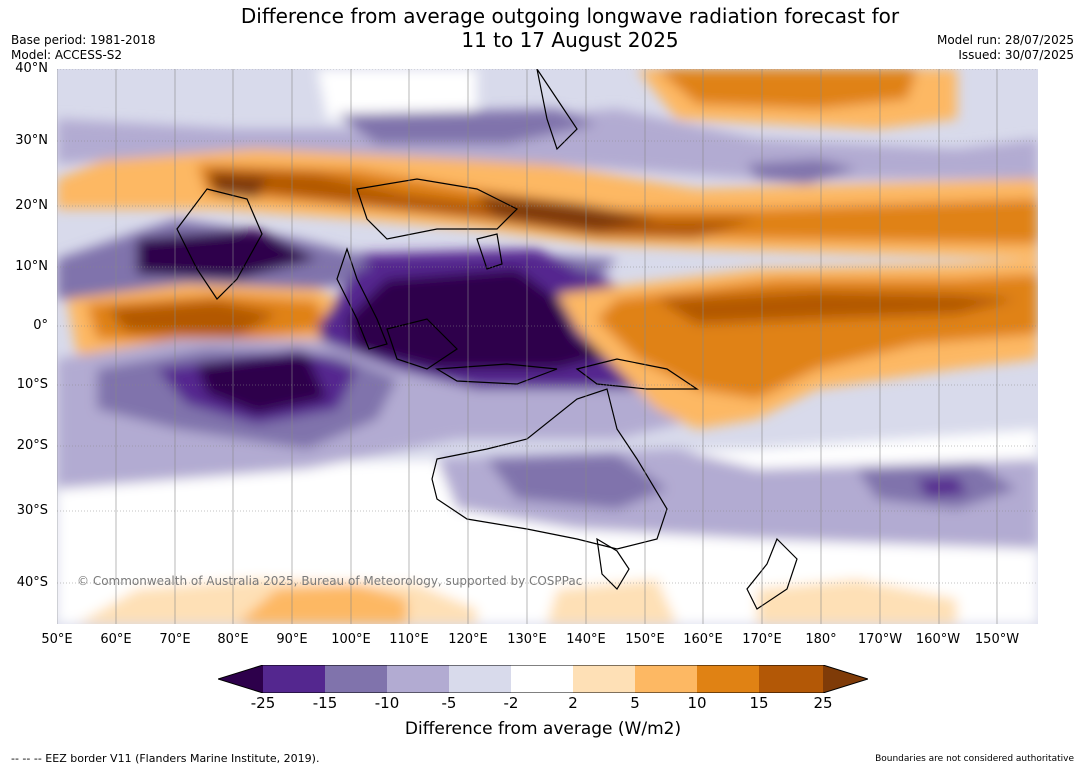  What do you see at coordinates (570, 40) in the screenshot?
I see `title-line-2: 11 to 17 August 2025` at bounding box center [570, 40].